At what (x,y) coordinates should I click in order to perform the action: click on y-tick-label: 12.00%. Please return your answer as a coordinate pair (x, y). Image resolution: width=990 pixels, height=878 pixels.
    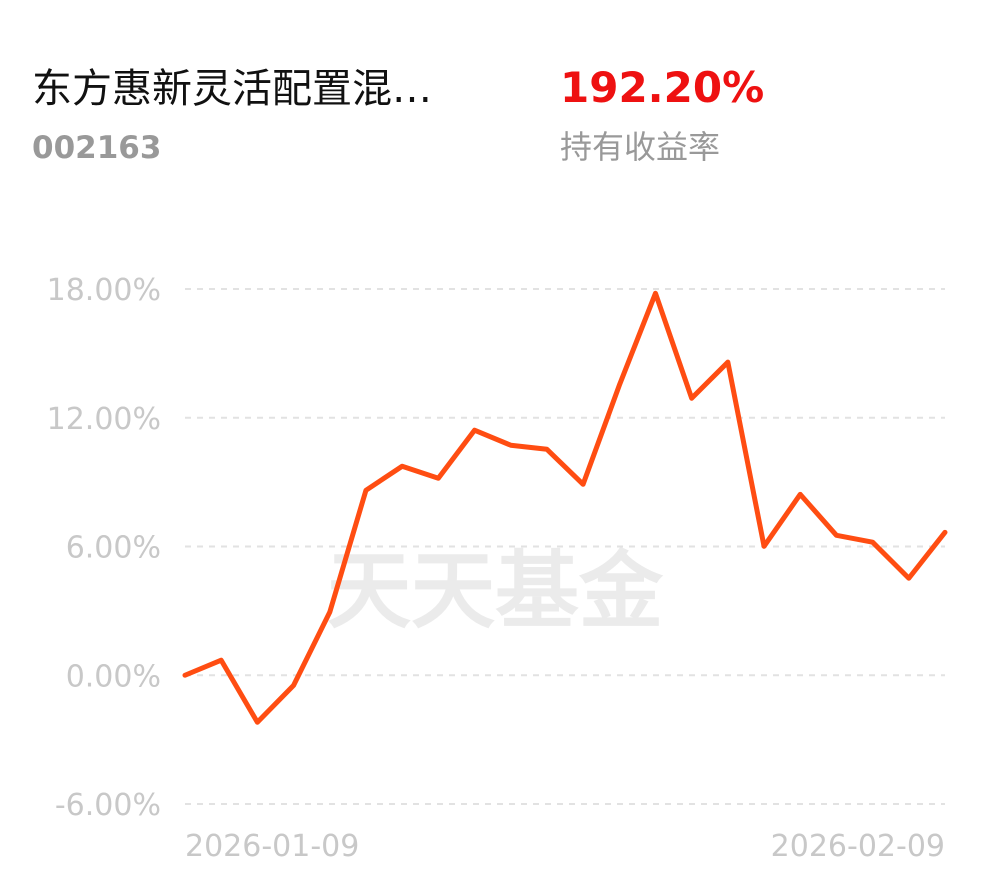
    Looking at the image, I should click on (104, 419).